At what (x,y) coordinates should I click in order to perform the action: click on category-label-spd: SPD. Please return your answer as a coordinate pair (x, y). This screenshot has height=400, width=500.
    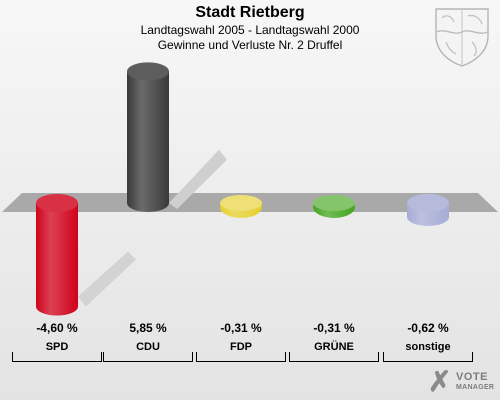
    Looking at the image, I should click on (57, 347).